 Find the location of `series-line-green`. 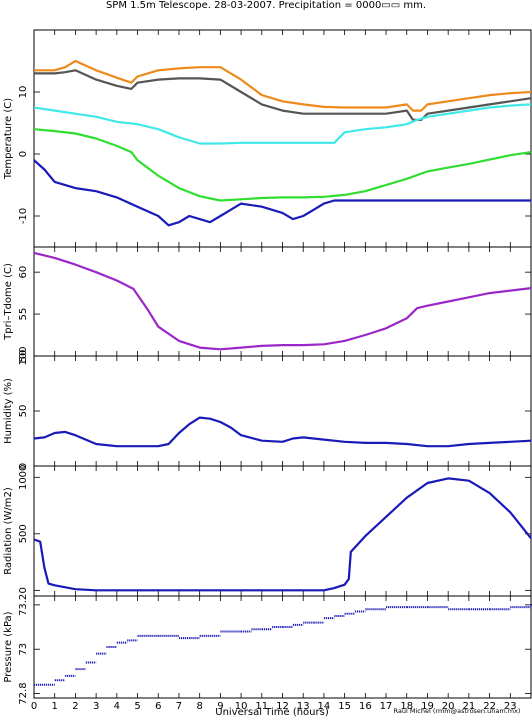

series-line-green is located at coordinates (282, 165).